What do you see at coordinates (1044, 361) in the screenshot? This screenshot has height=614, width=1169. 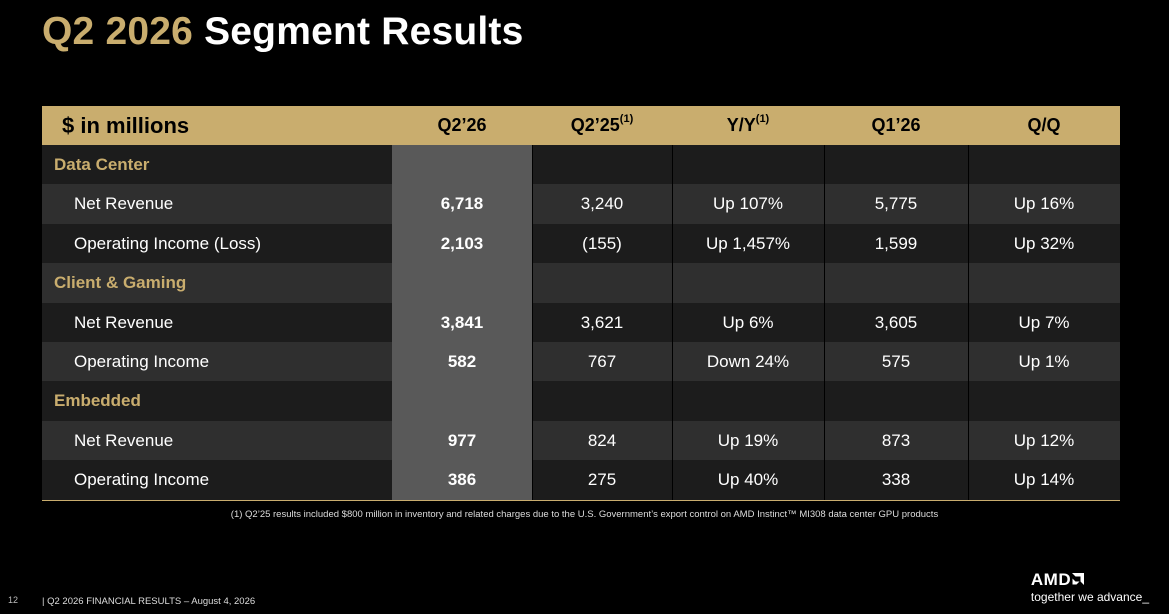 I see `cell-qq: Up 1%` at bounding box center [1044, 361].